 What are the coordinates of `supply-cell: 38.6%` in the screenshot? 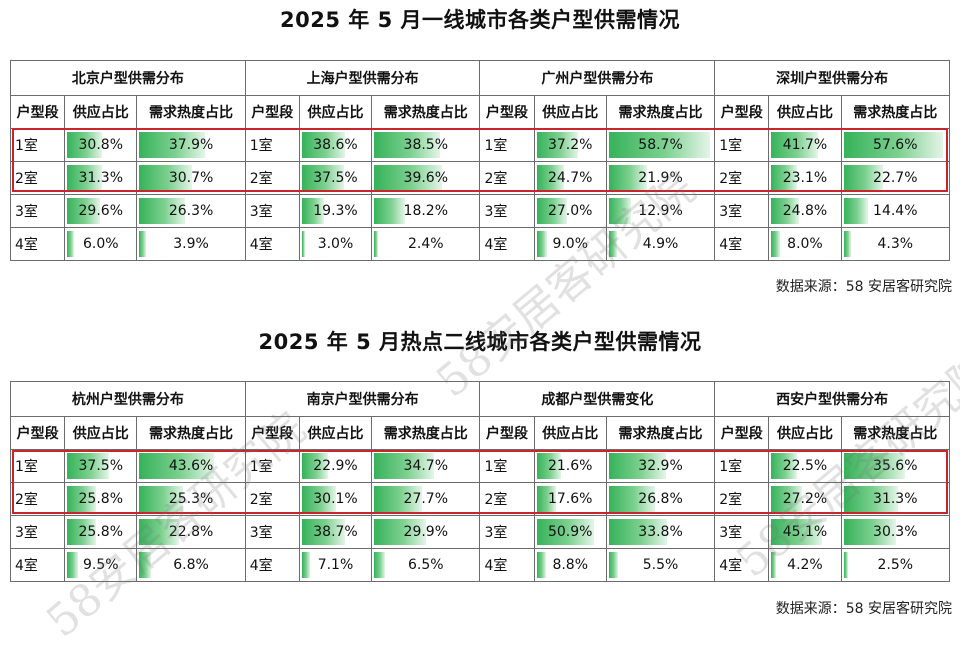 It's located at (335, 145).